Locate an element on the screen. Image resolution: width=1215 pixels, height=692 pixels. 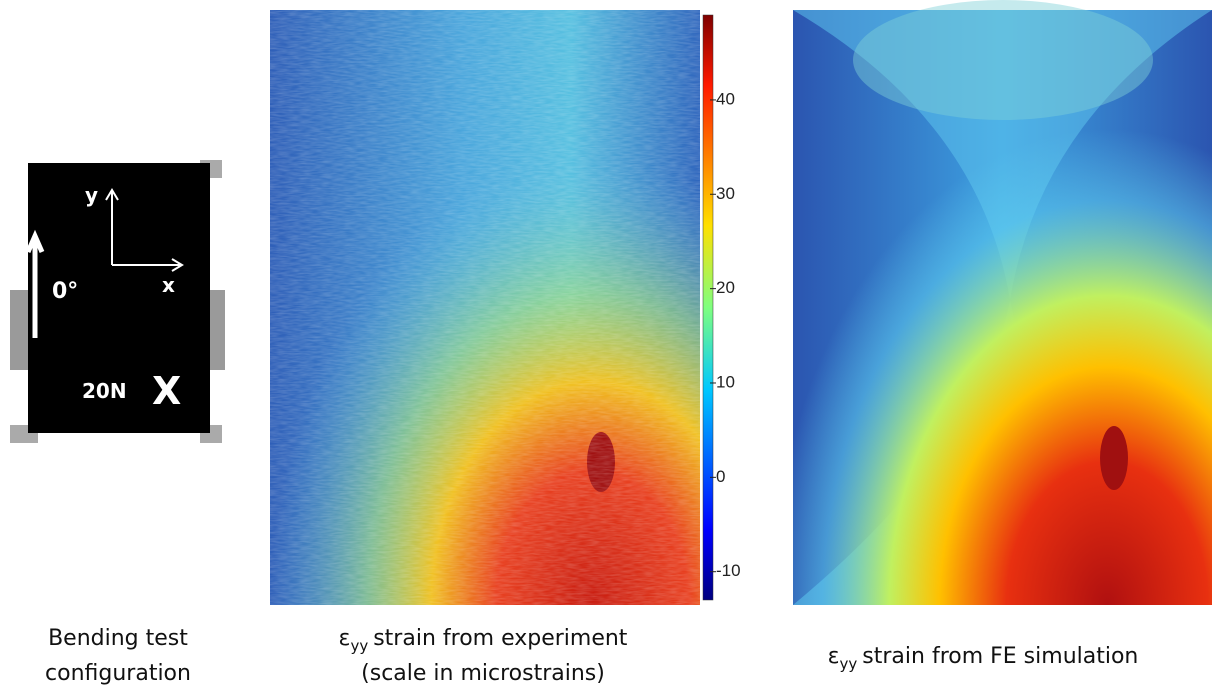
load-label: 20N is located at coordinates (104, 391).